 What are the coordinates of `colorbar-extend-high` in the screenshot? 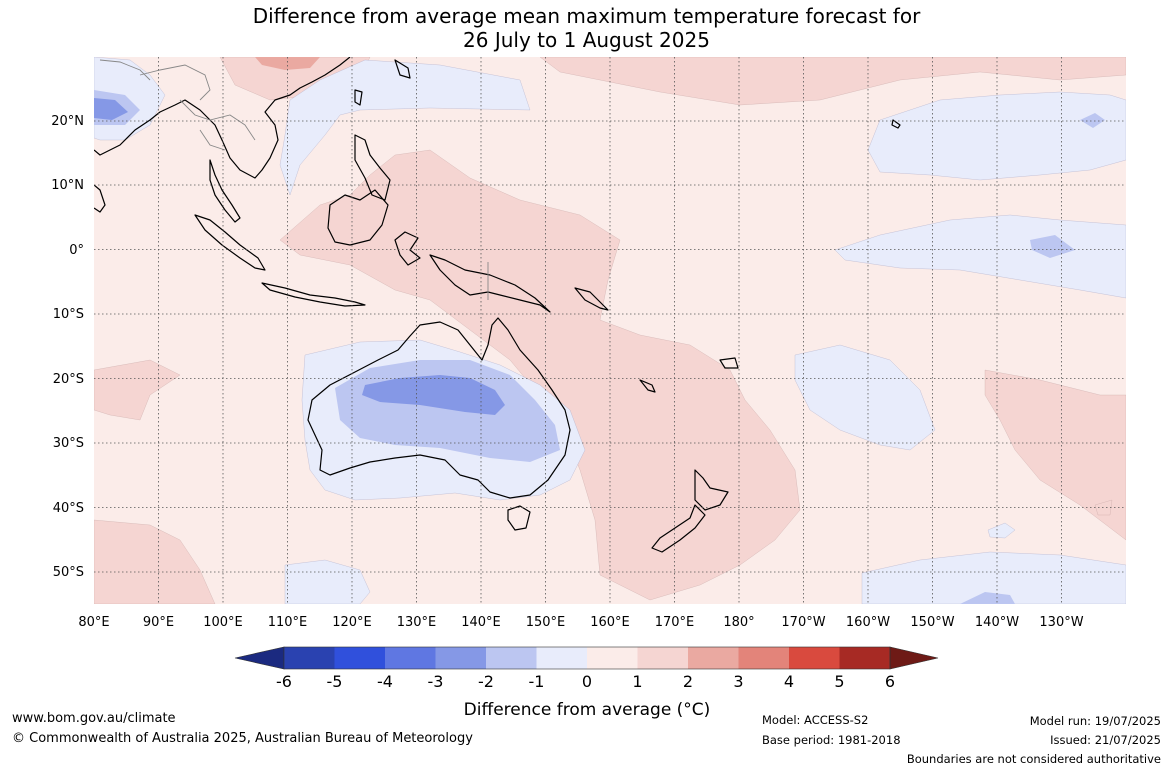 It's located at (914, 658).